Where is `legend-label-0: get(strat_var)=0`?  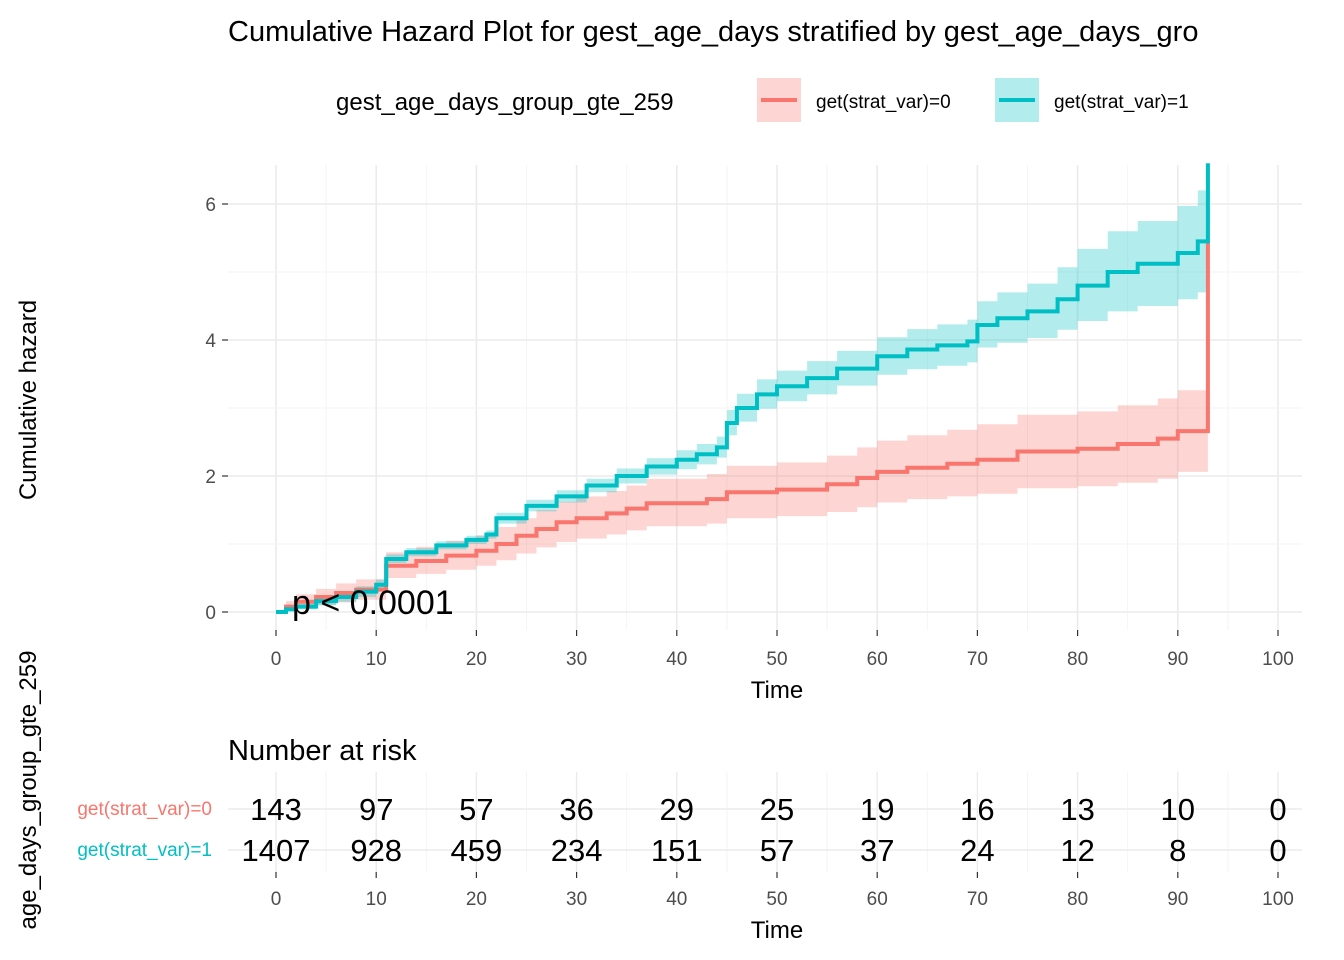
legend-label-0: get(strat_var)=0 is located at coordinates (883, 102).